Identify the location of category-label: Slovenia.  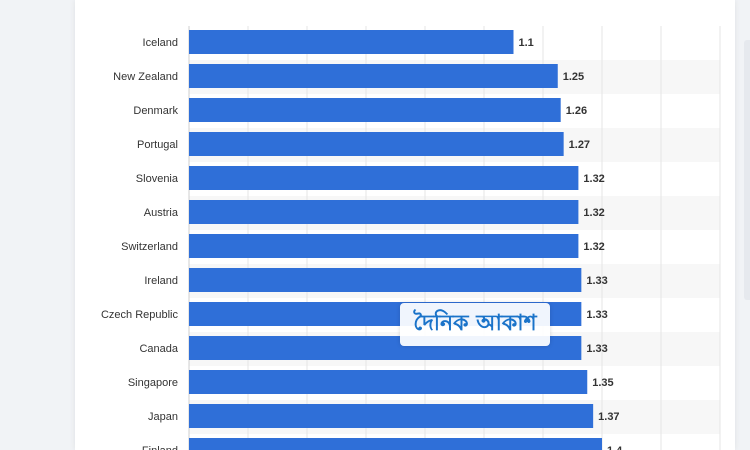
(157, 179).